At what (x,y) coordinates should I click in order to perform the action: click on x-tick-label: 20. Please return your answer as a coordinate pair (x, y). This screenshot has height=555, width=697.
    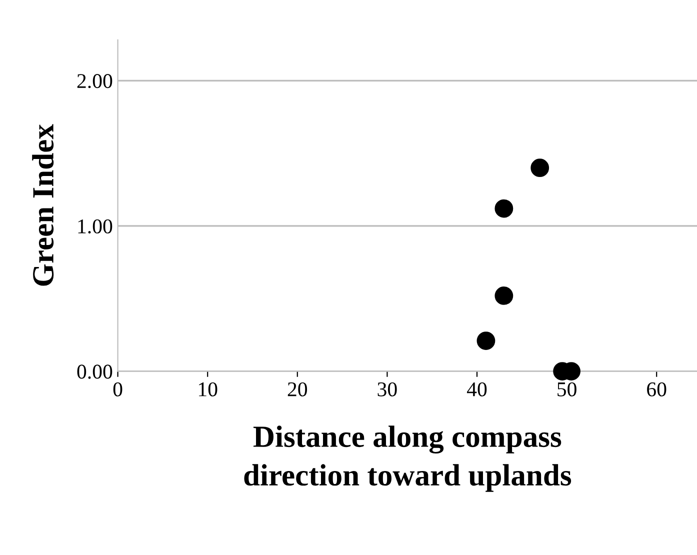
    Looking at the image, I should click on (298, 389).